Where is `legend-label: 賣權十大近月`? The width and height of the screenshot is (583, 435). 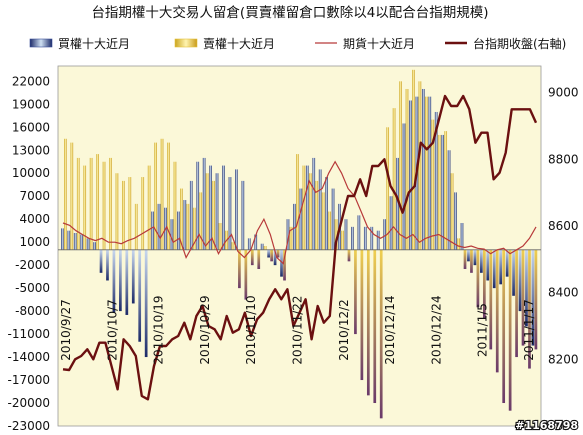 legend-label: 賣權十大近月 is located at coordinates (239, 43).